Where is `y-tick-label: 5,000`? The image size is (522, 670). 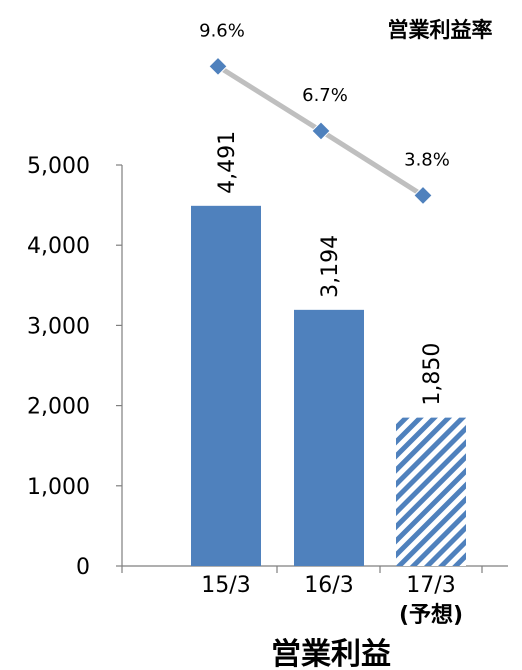
y-tick-label: 5,000 is located at coordinates (58, 166).